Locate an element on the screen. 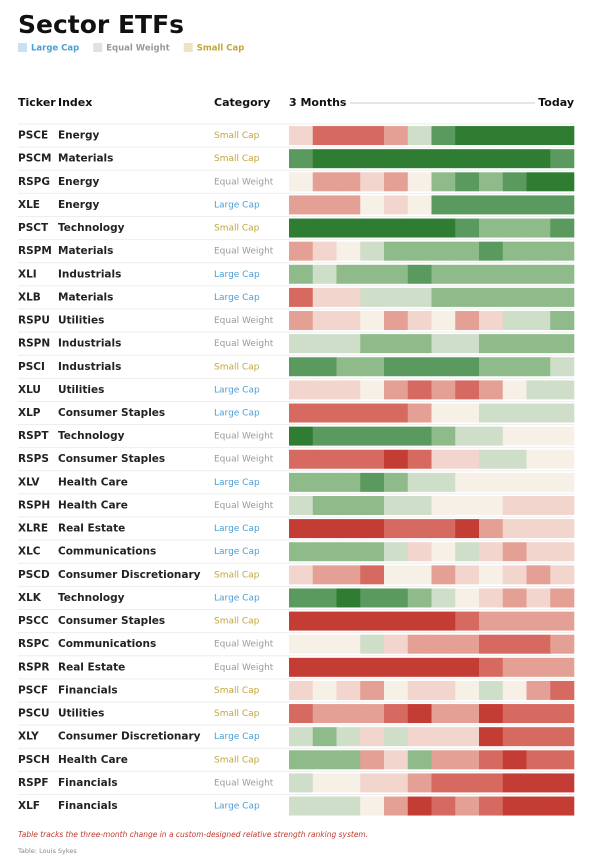 The width and height of the screenshot is (591, 860). ticker: PSCH is located at coordinates (34, 760).